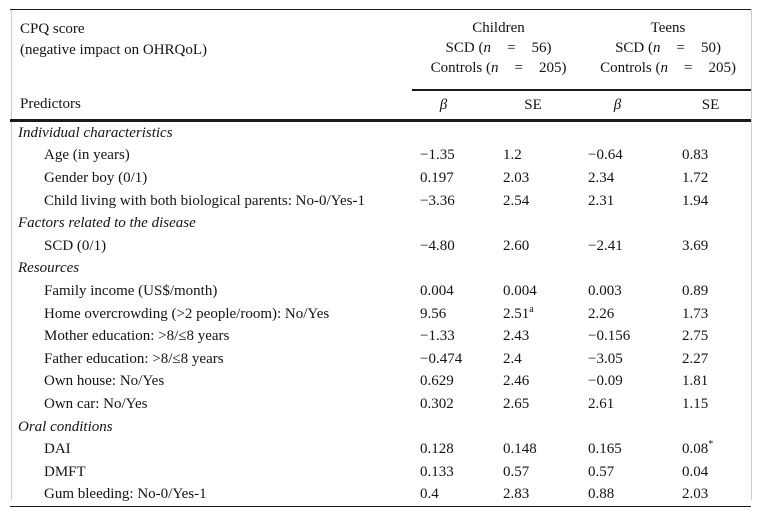 This screenshot has height=507, width=761. I want to click on group-children-scd-line: SCD (n = 56), so click(498, 48).